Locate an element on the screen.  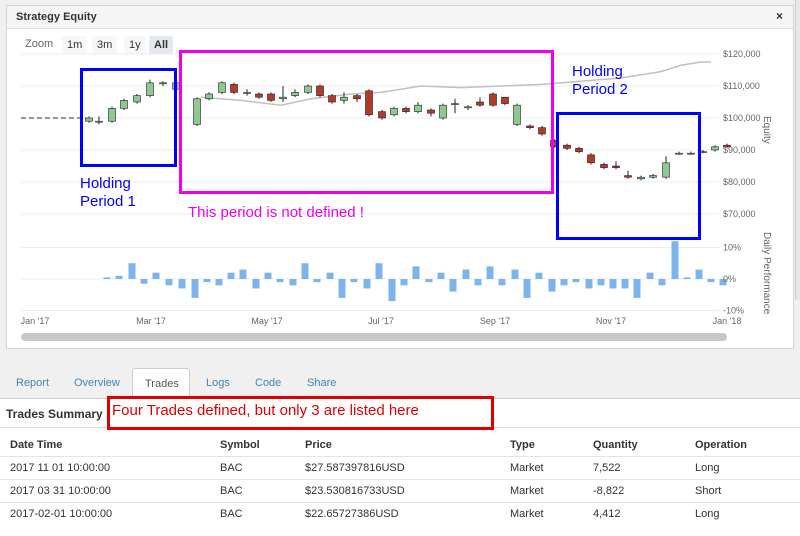
close-icon: × is located at coordinates (779, 16).